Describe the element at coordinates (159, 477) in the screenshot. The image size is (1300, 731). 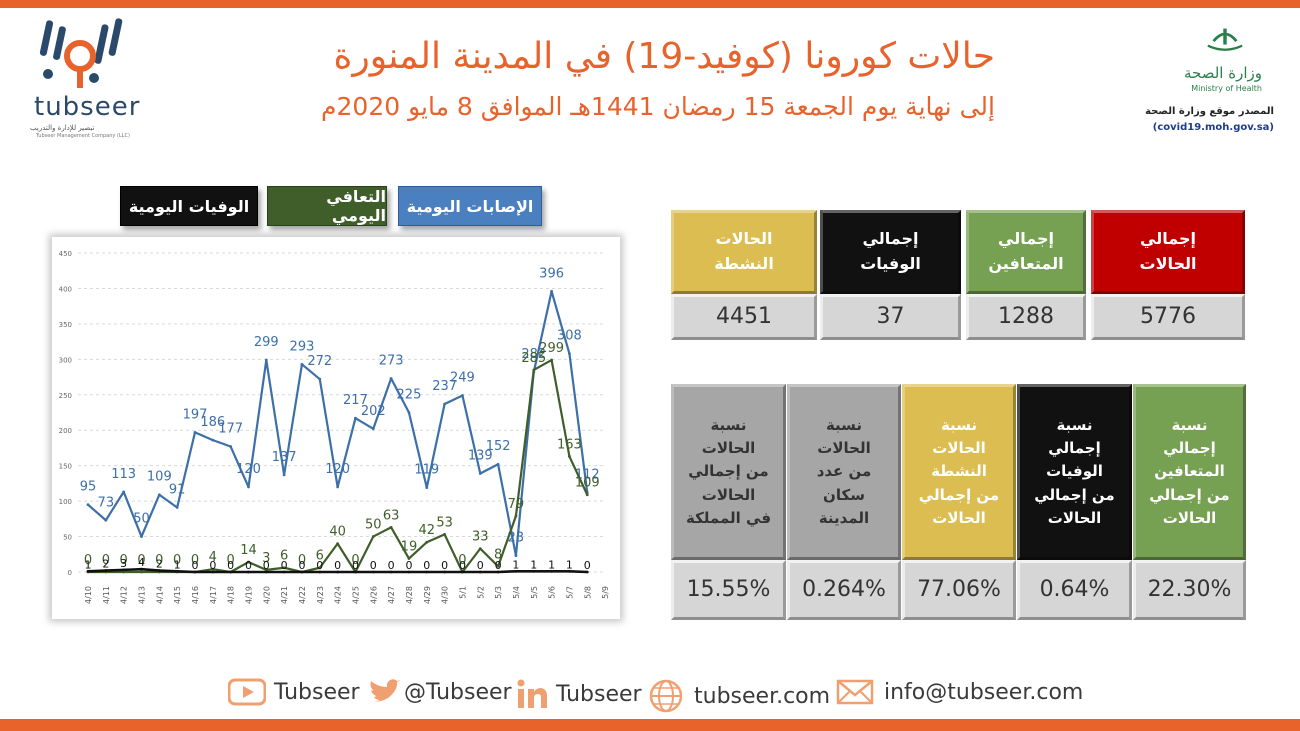
I see `data-label: 109` at that location.